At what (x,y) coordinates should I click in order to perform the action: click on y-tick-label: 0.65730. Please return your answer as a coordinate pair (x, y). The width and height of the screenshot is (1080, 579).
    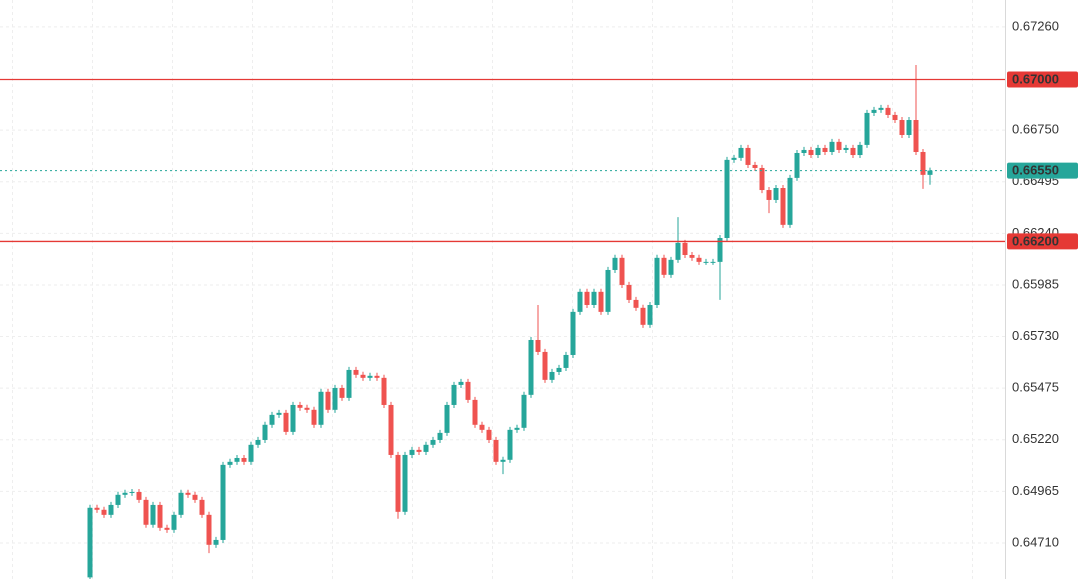
    Looking at the image, I should click on (1035, 335).